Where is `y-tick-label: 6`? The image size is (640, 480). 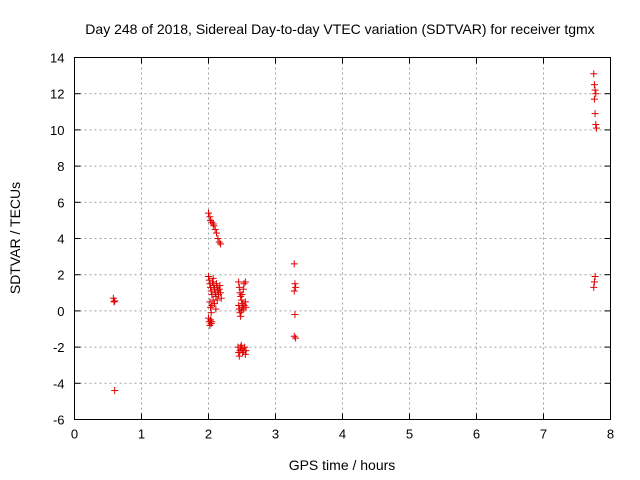 y-tick-label: 6 is located at coordinates (60, 202).